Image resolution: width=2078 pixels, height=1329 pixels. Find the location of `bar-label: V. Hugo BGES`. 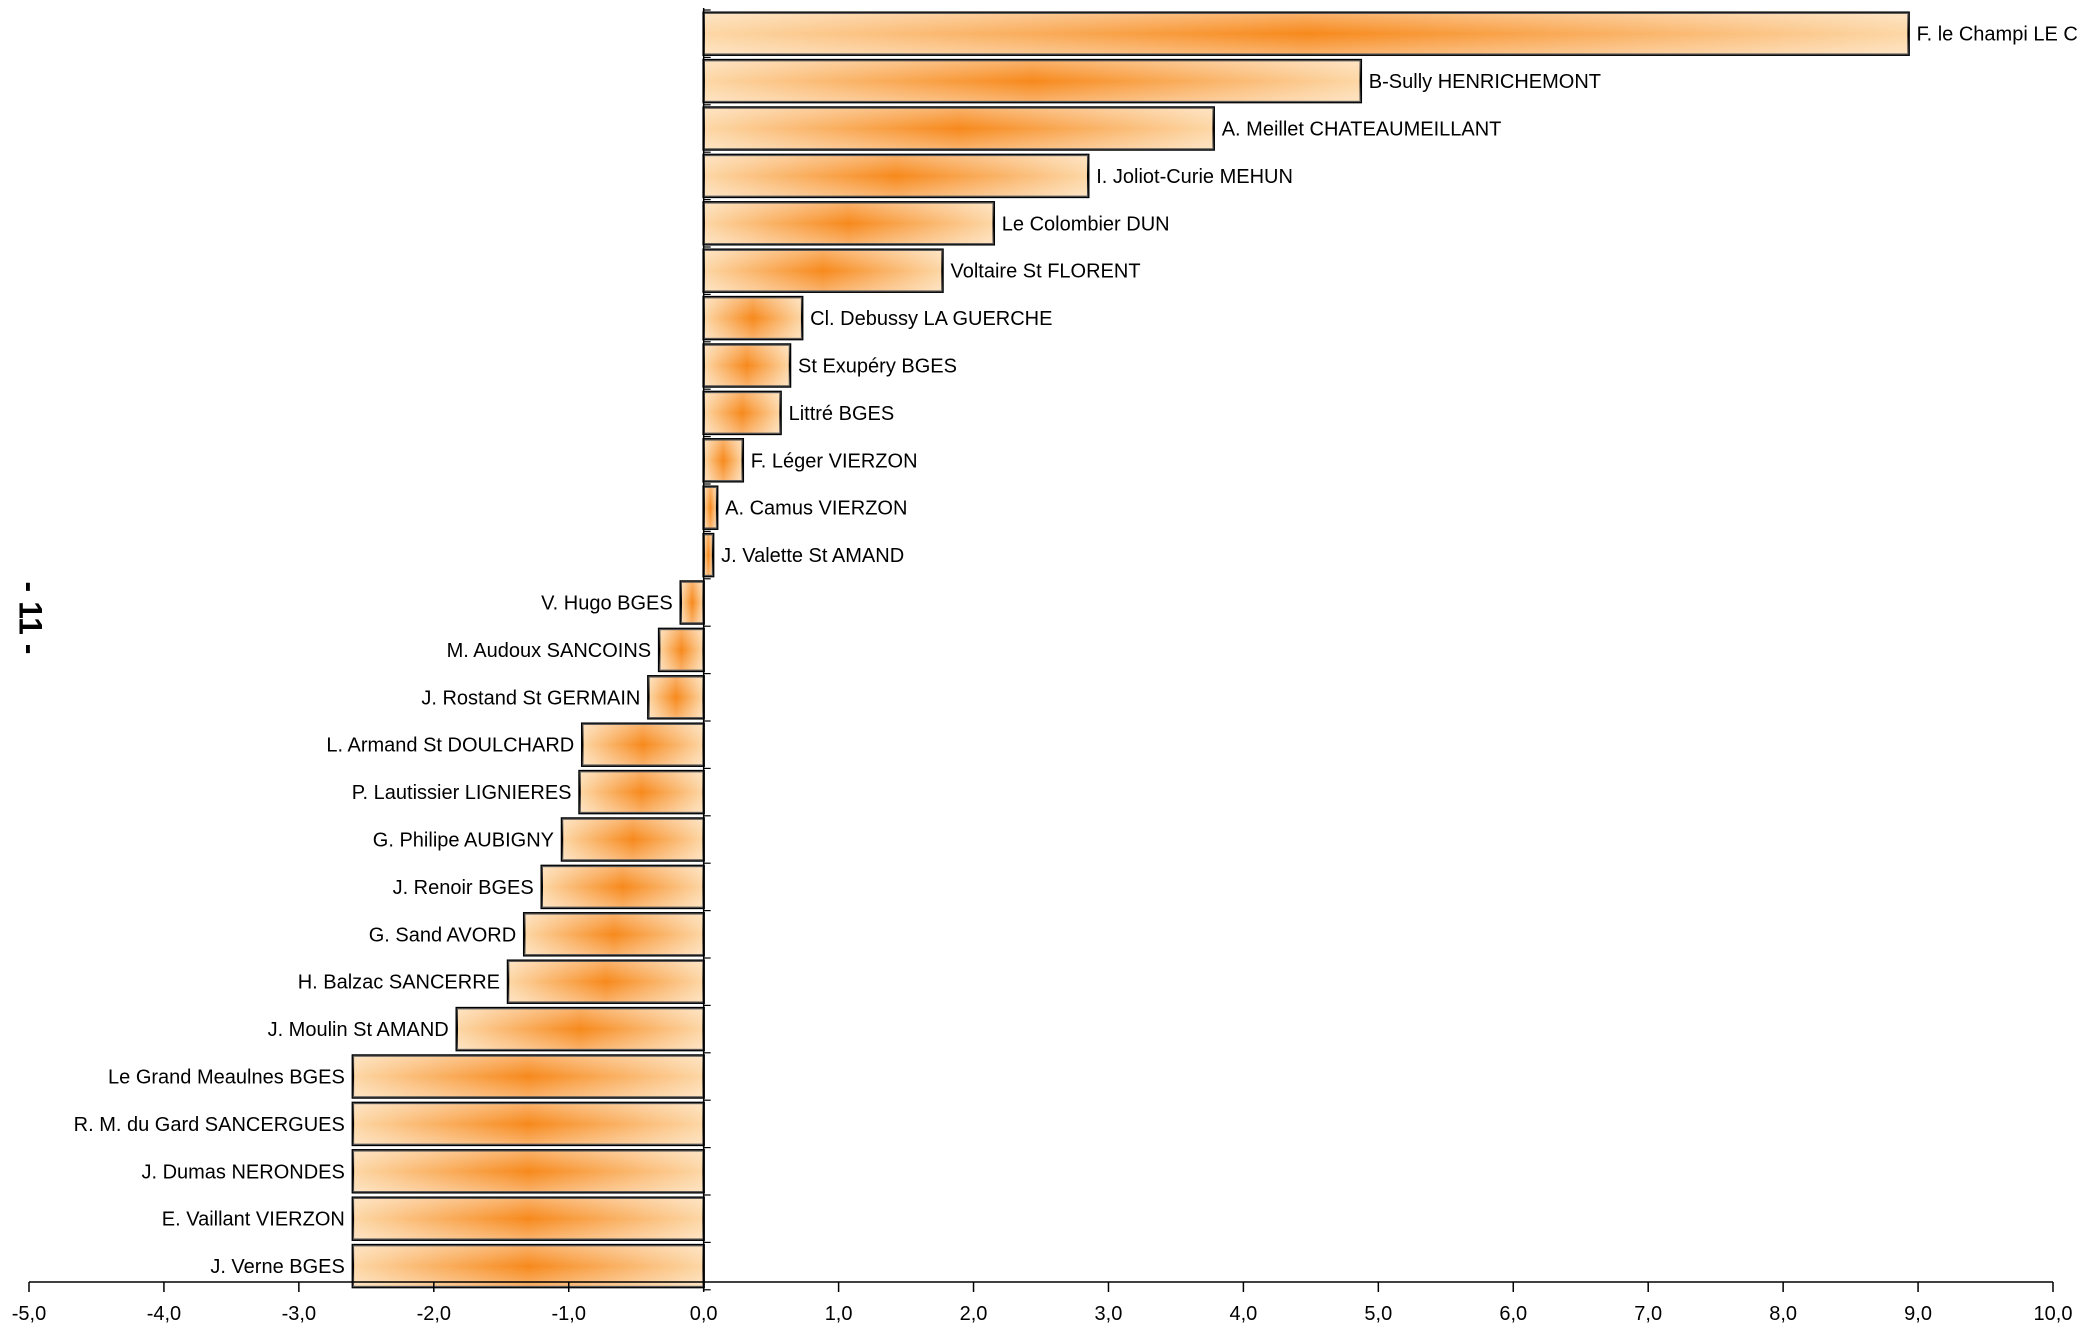

bar-label: V. Hugo BGES is located at coordinates (607, 604).